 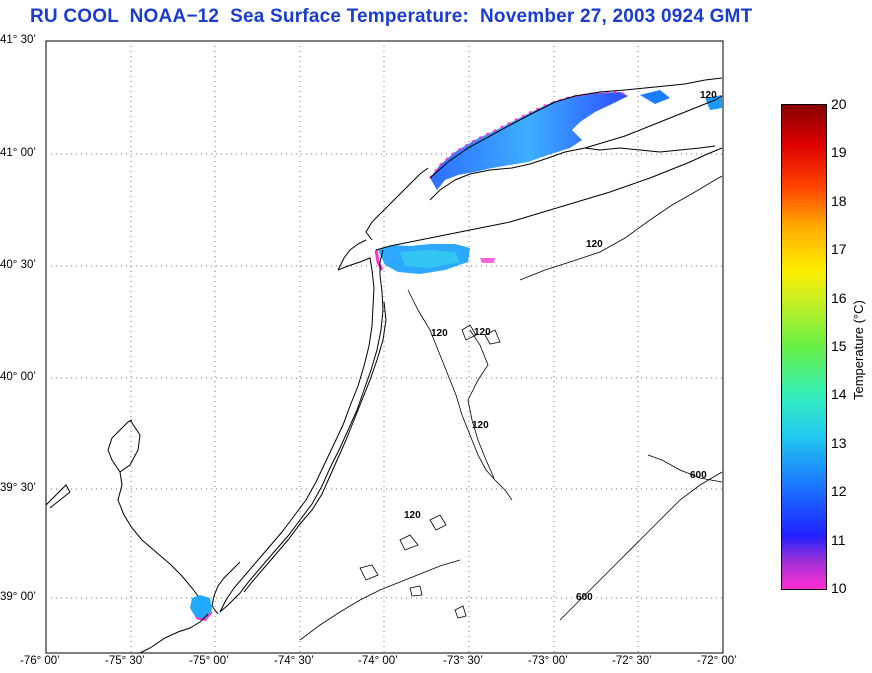 I want to click on coast-cape-may, so click(x=226, y=588).